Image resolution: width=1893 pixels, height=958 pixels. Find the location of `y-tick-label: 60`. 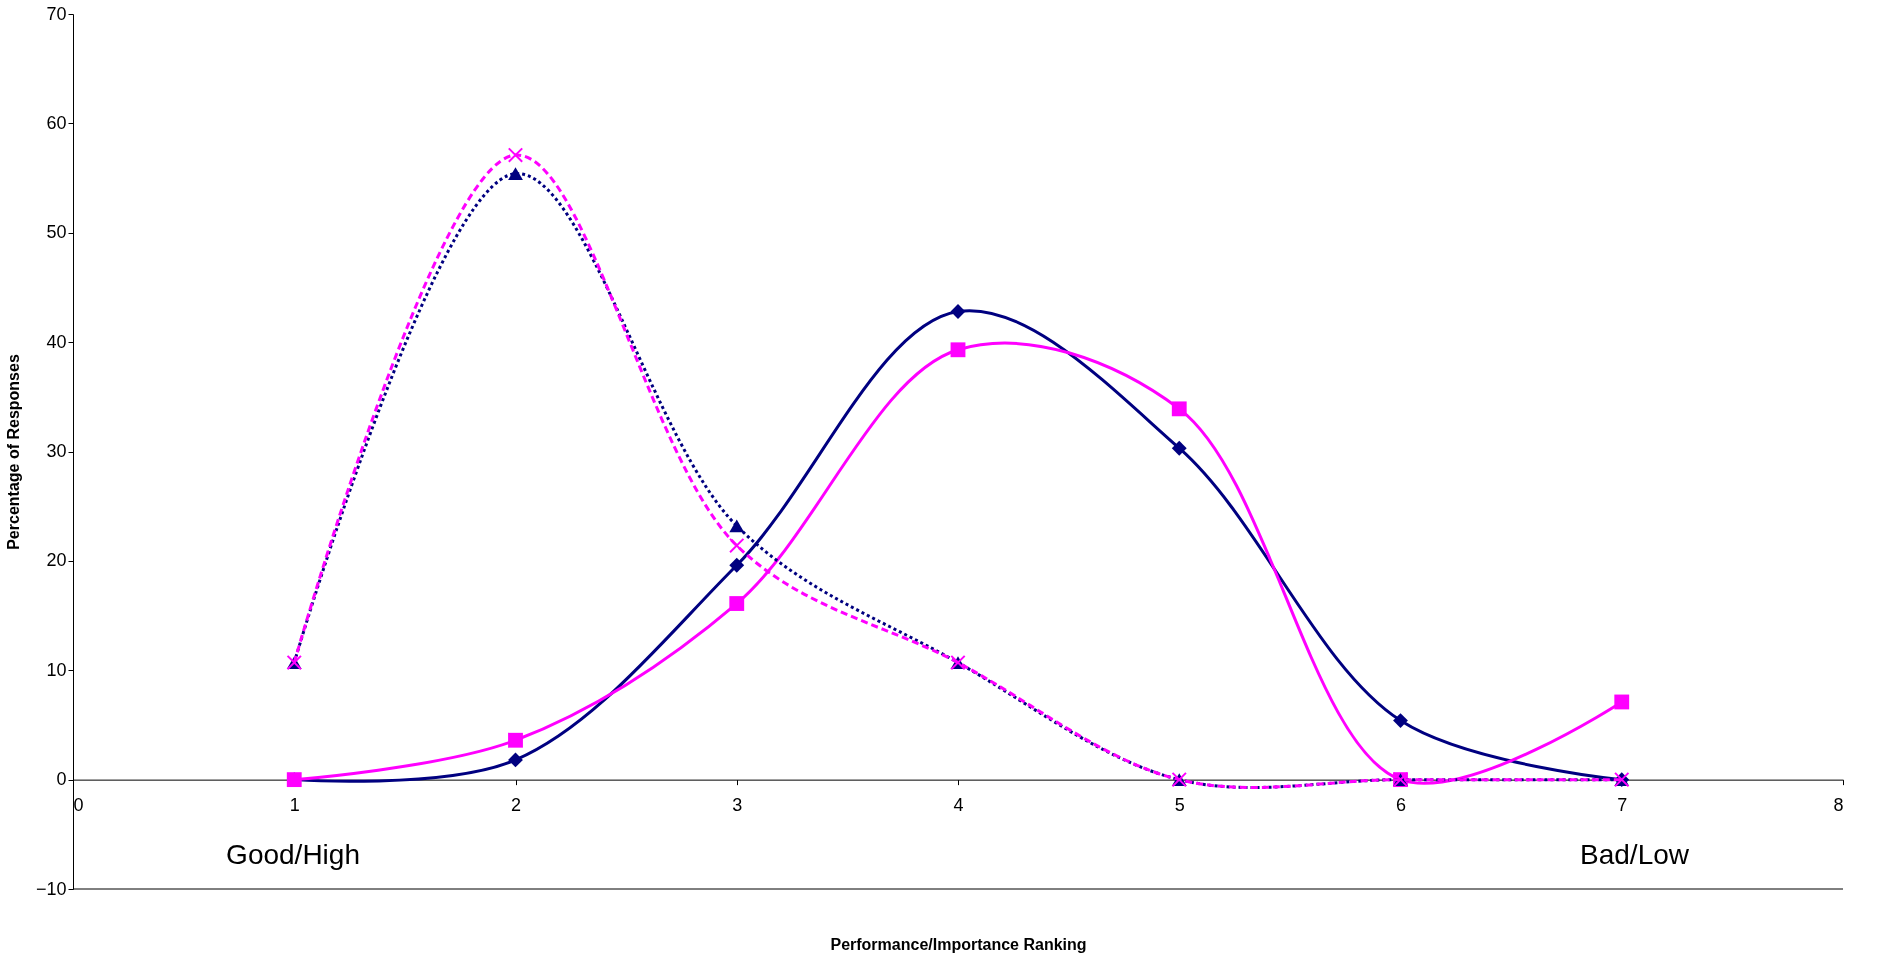

y-tick-label: 60 is located at coordinates (56, 122).